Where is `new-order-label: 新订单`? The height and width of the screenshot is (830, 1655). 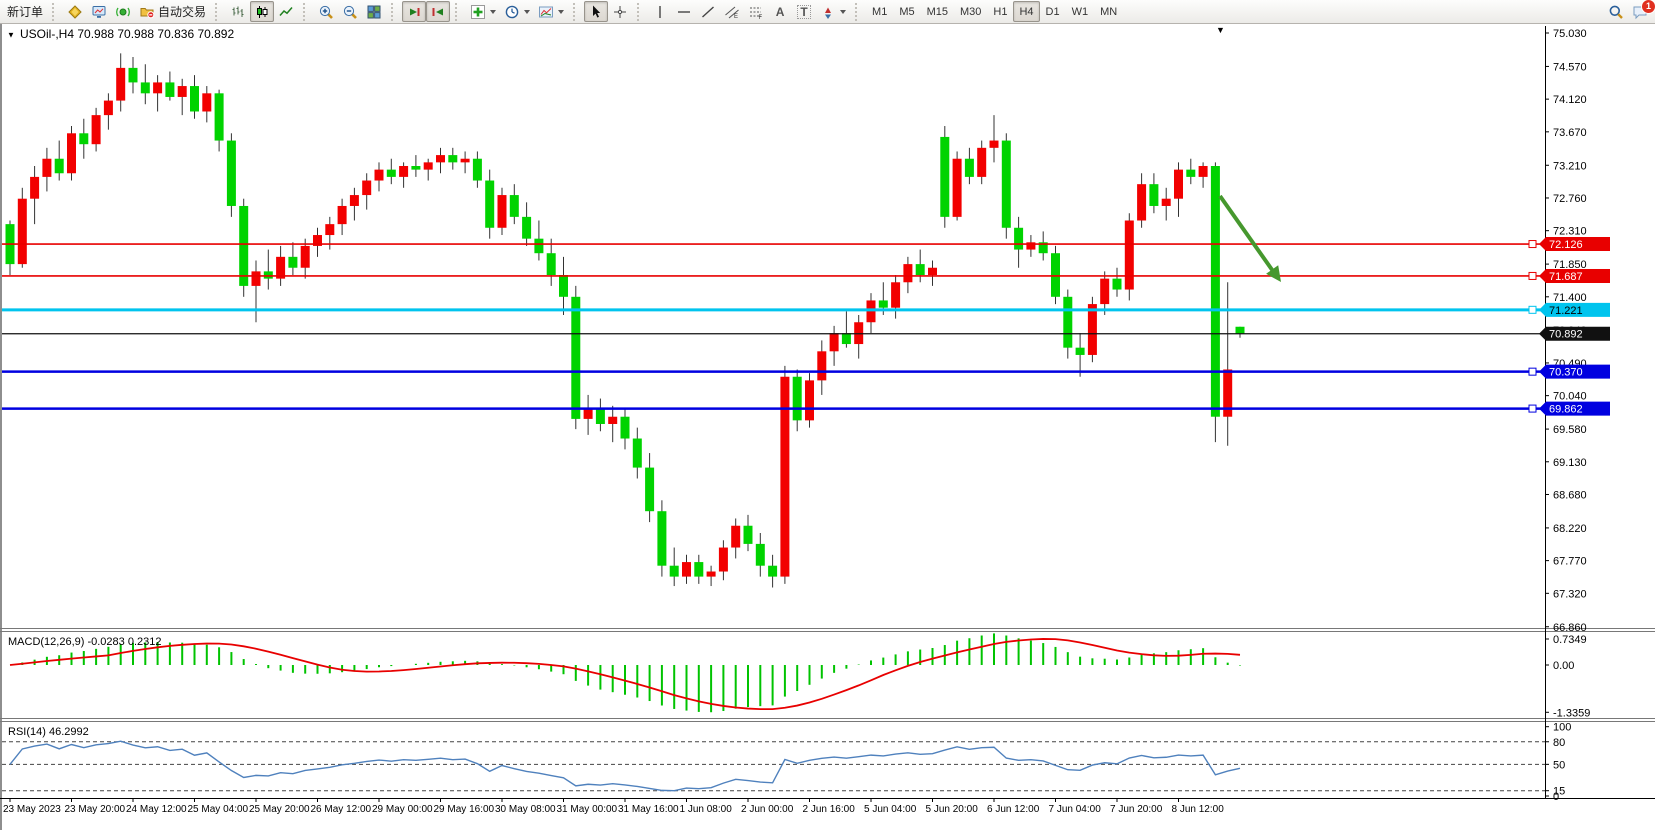 new-order-label: 新订单 is located at coordinates (25, 12).